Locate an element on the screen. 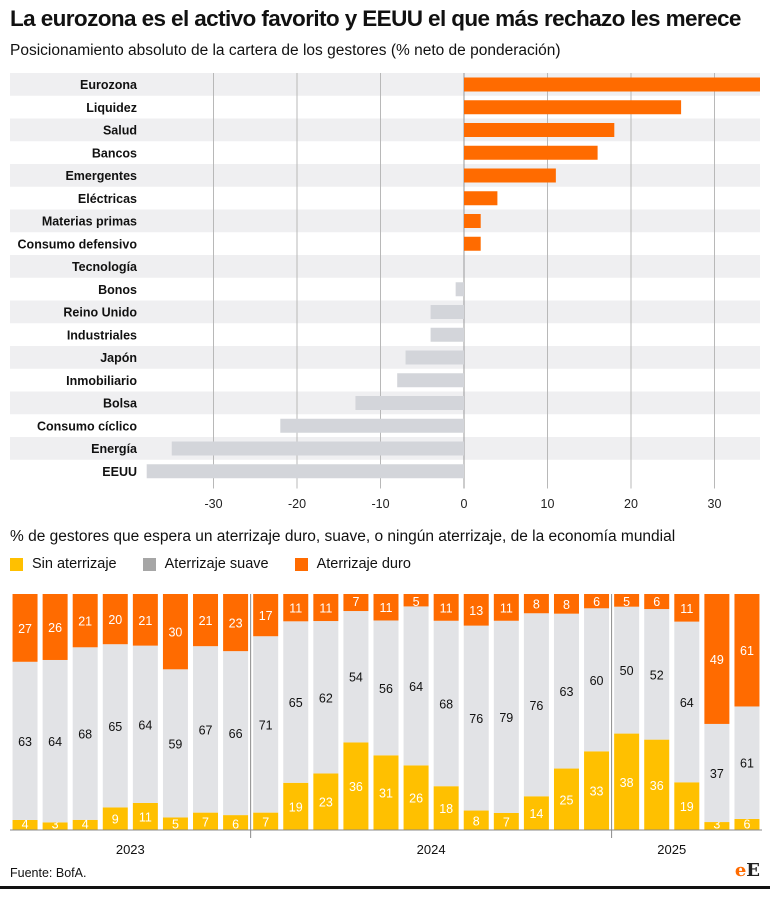  legend-swatch-gray is located at coordinates (149, 564).